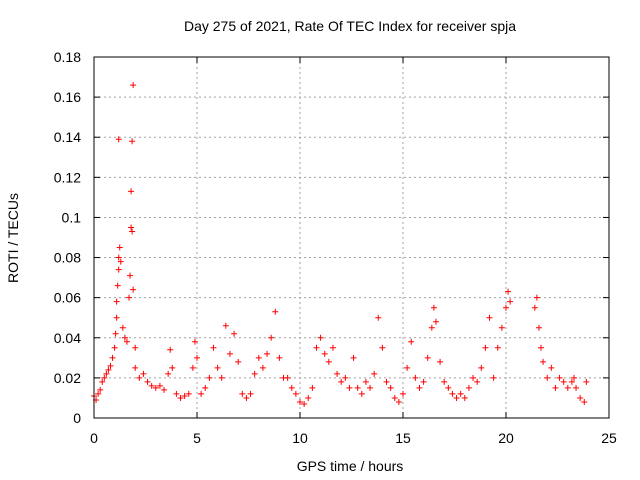  Describe the element at coordinates (506, 438) in the screenshot. I see `x-tick-label: 20` at that location.